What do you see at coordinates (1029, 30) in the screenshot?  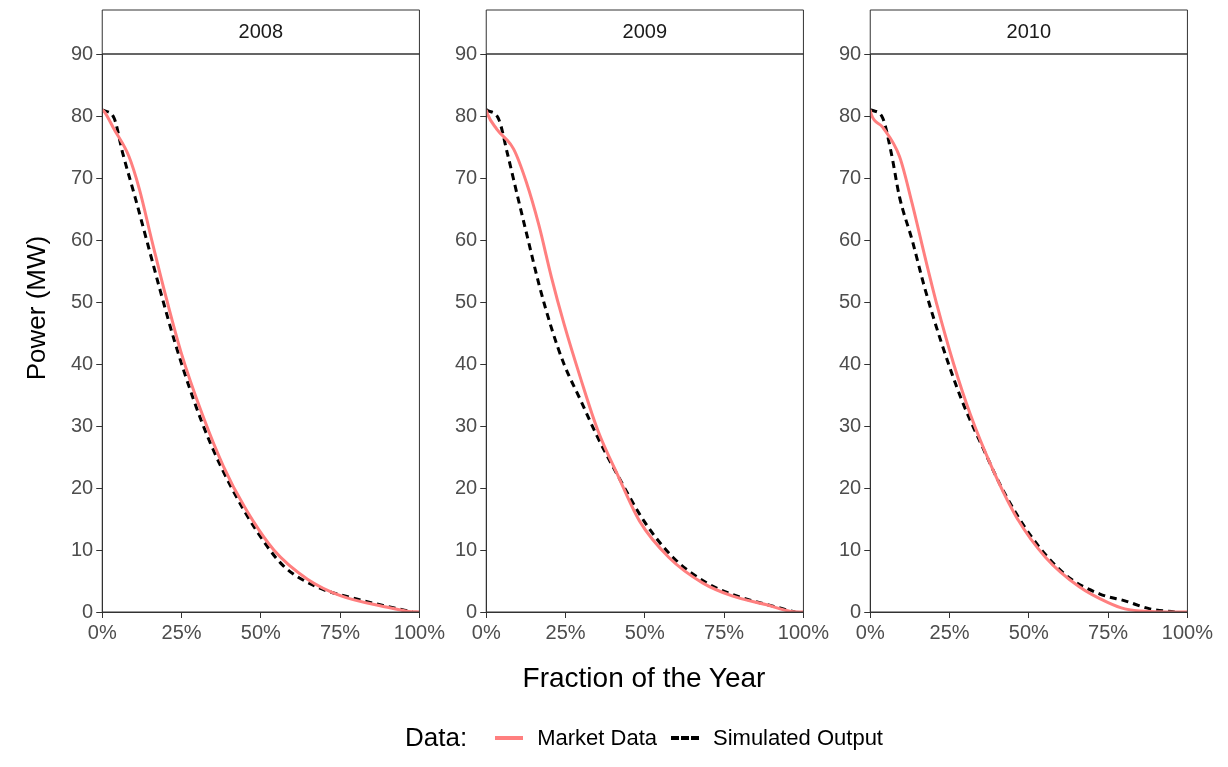 I see `chart-title: 2010` at bounding box center [1029, 30].